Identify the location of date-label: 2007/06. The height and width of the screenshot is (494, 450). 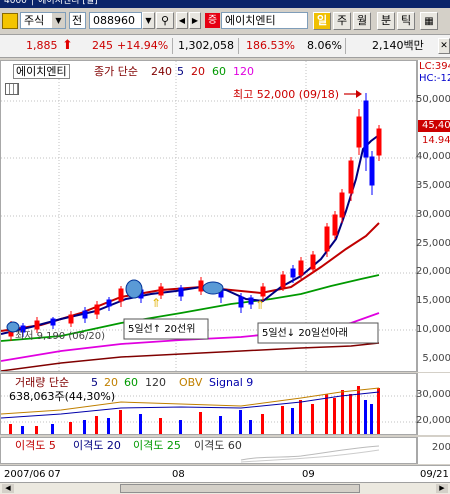
(25, 474).